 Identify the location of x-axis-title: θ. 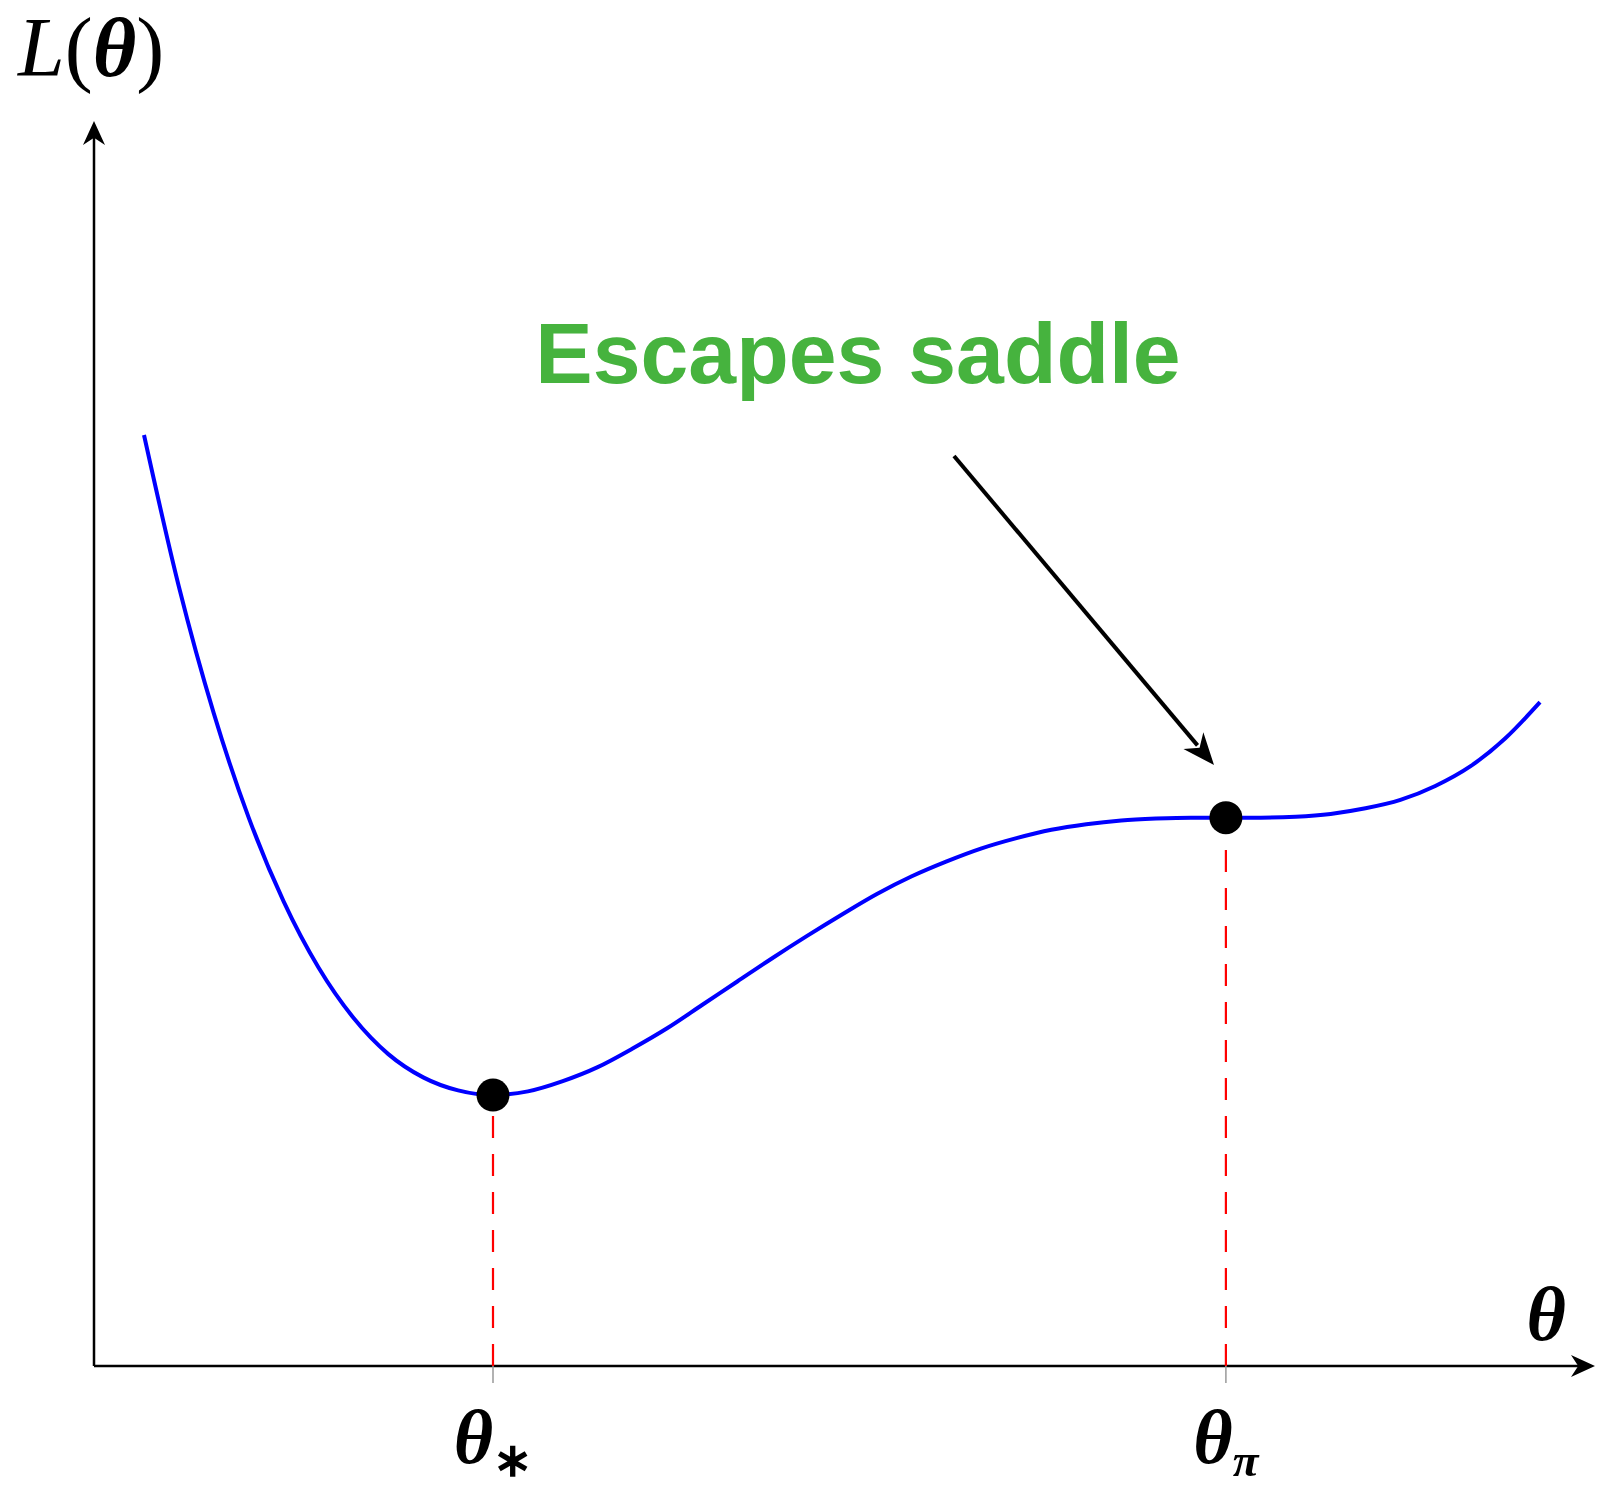
(1546, 1314).